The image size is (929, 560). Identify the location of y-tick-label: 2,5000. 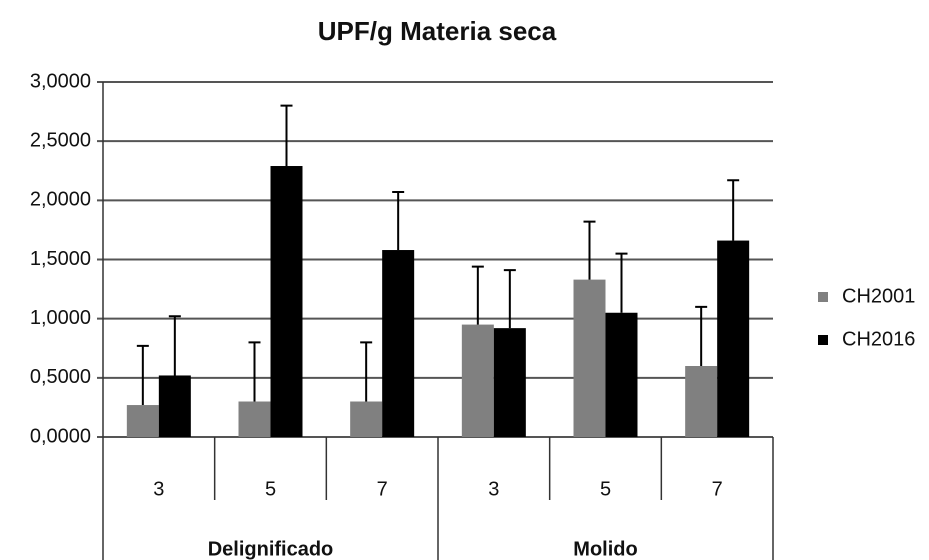
(60, 140).